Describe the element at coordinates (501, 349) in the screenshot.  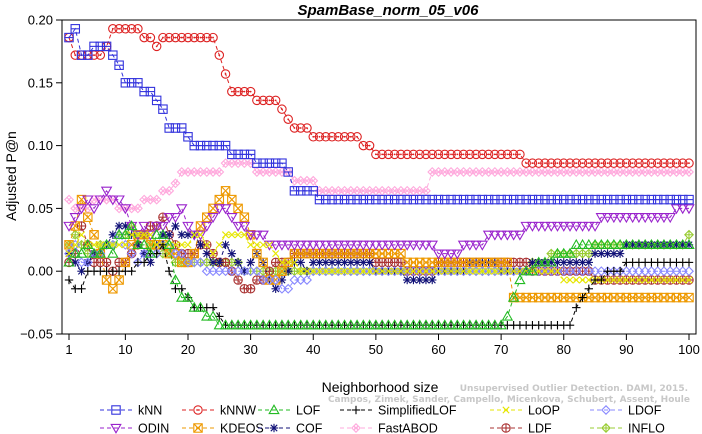
I see `x-tick-label: 70` at that location.